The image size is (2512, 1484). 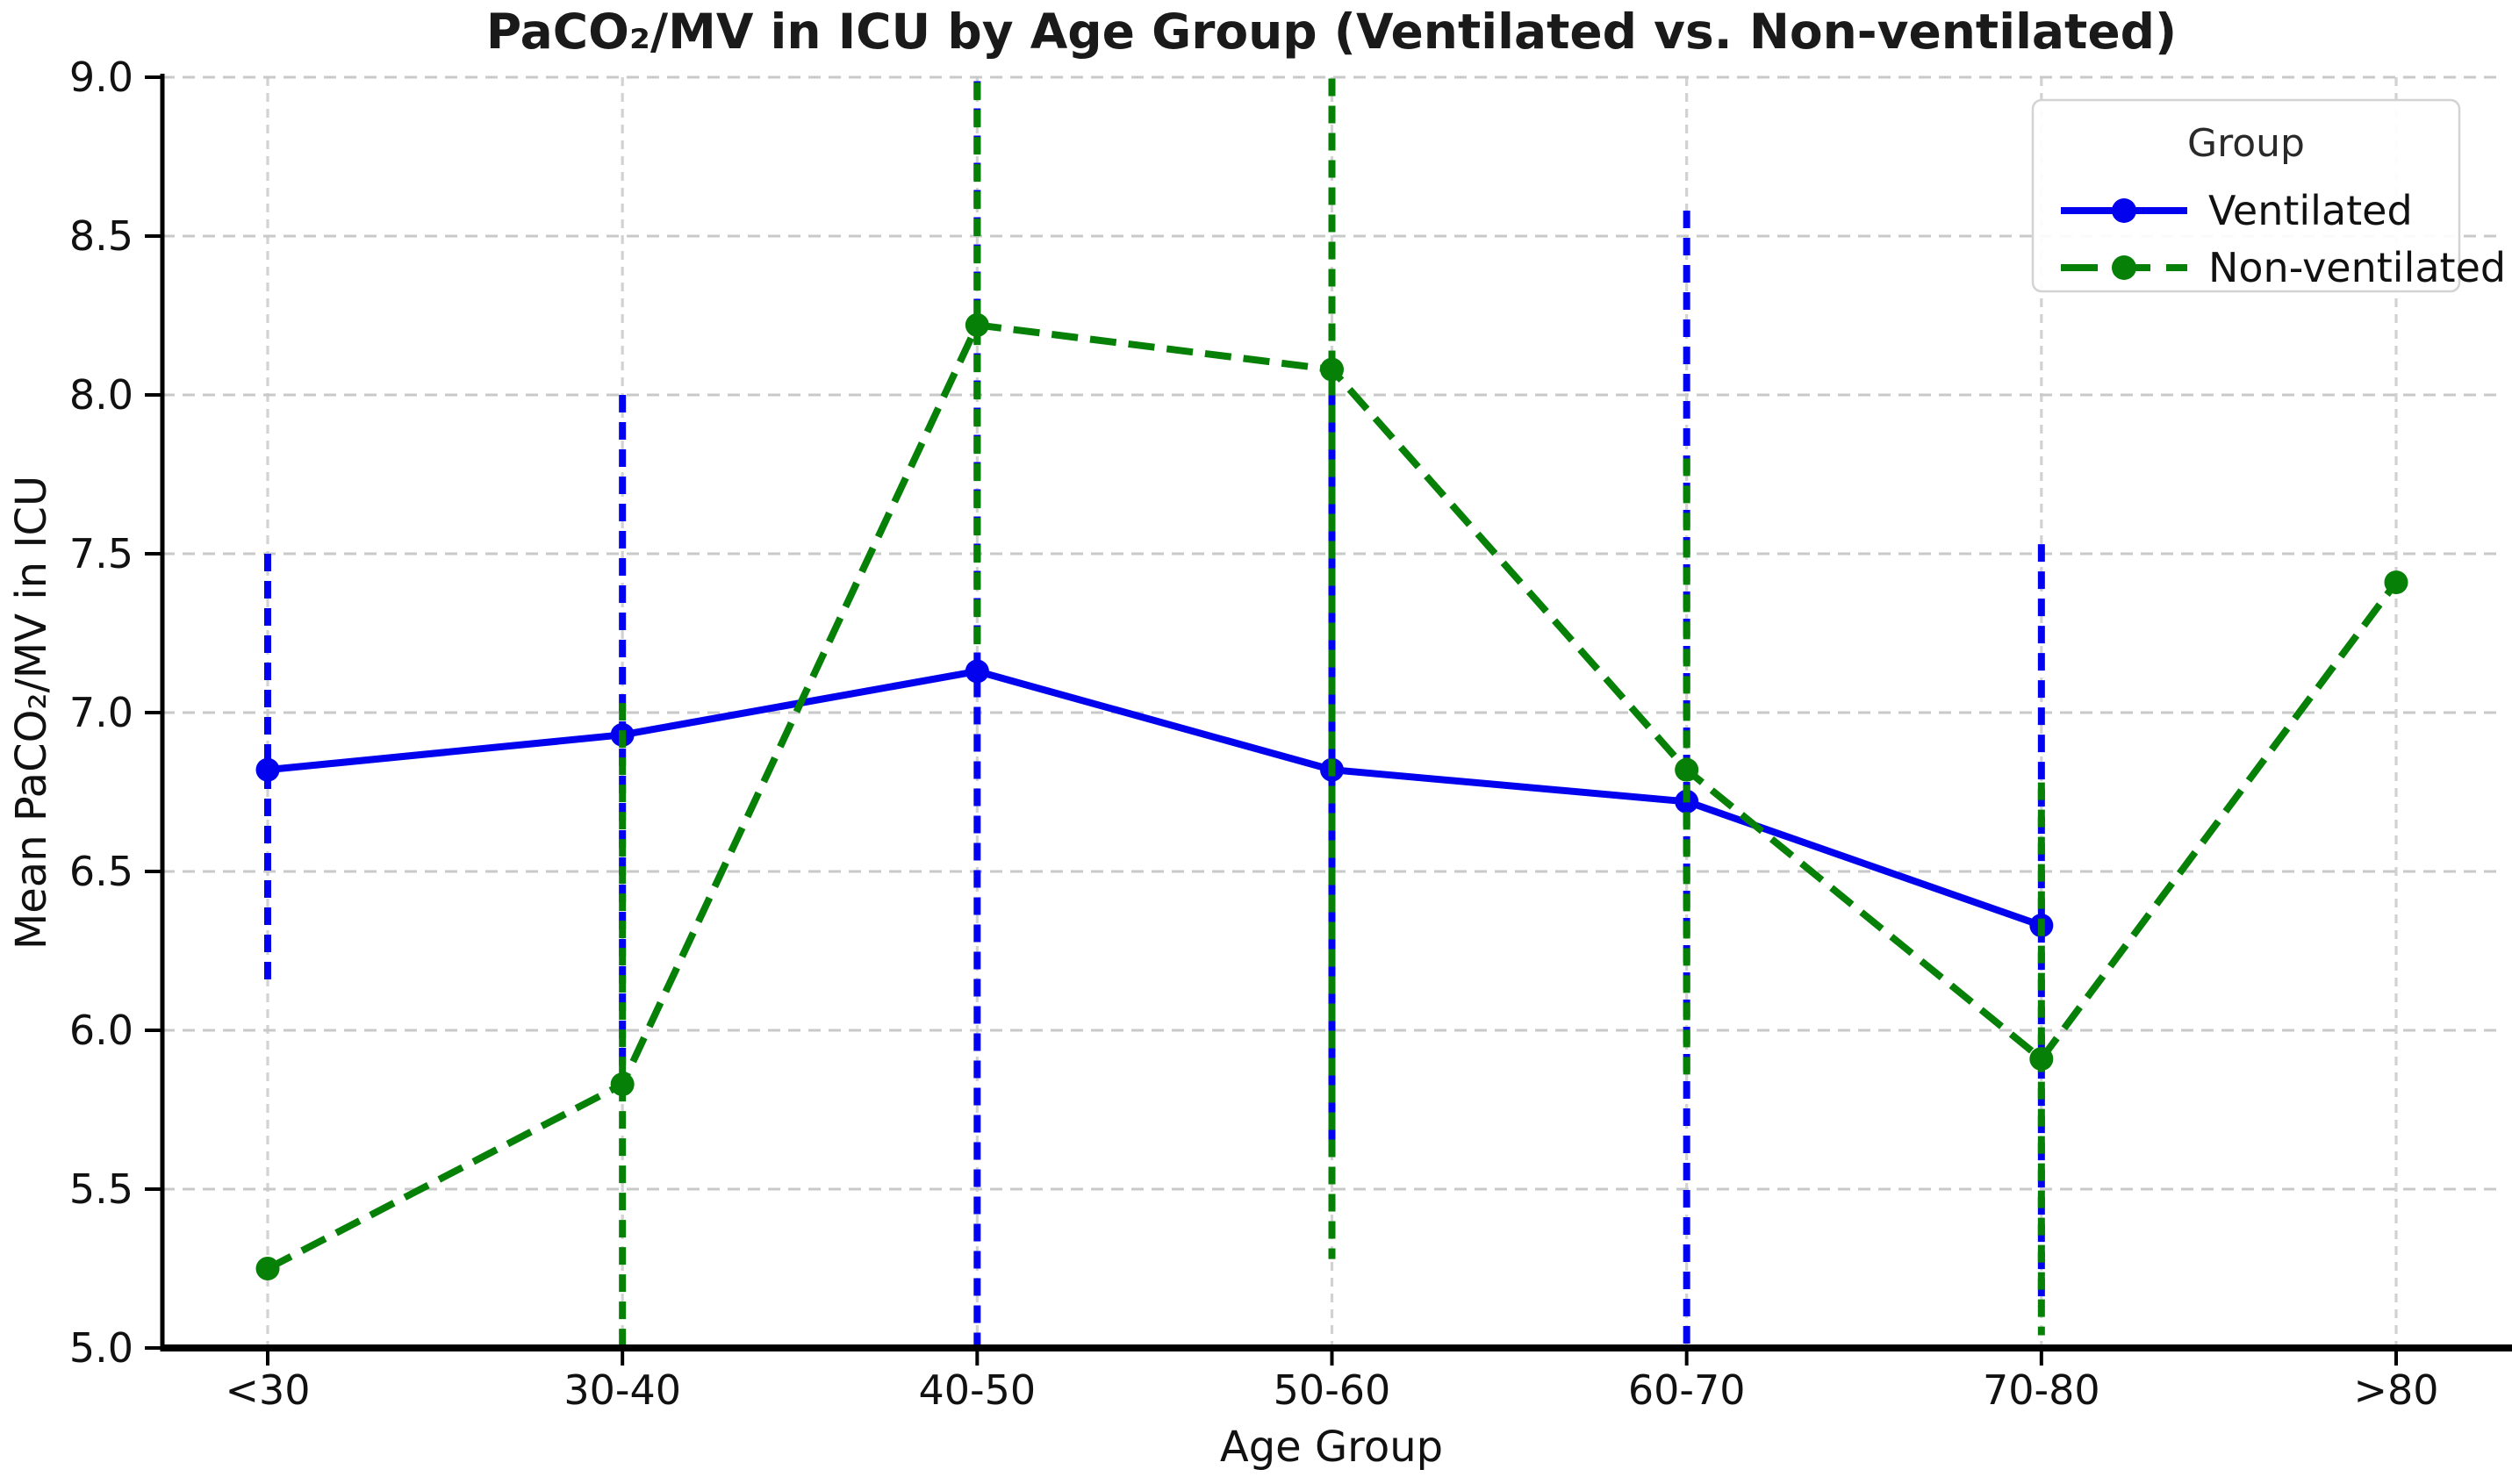 What do you see at coordinates (101, 1030) in the screenshot?
I see `y-tick-label: 6.0` at bounding box center [101, 1030].